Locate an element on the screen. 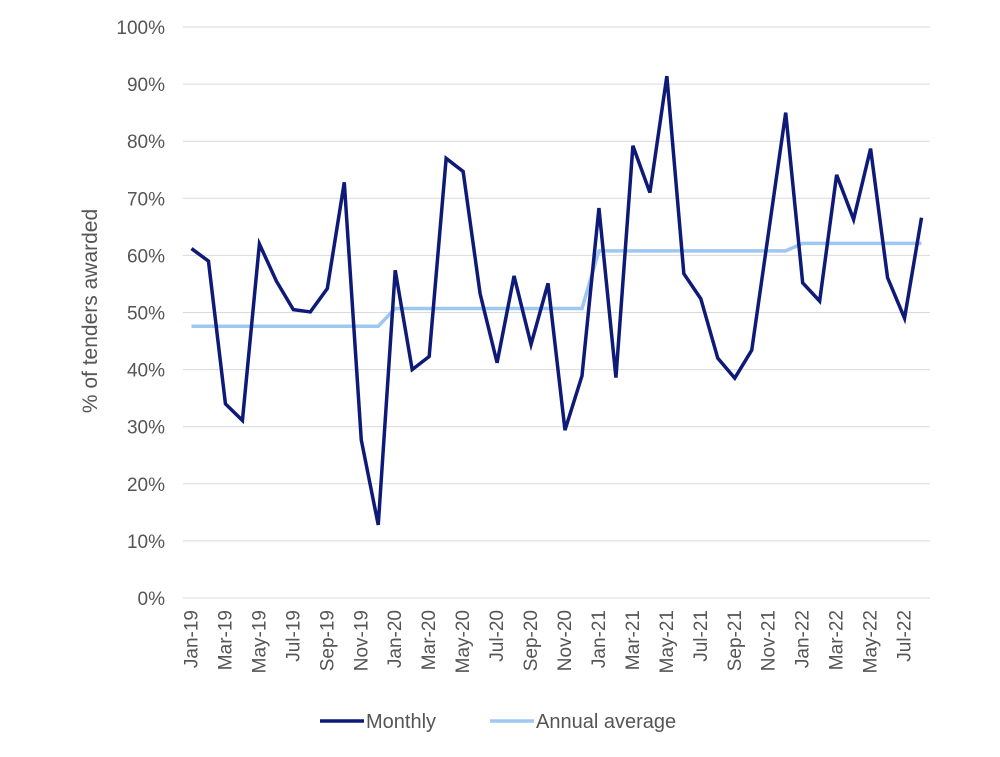  x-tick-label: Sep-21 is located at coordinates (735, 640).